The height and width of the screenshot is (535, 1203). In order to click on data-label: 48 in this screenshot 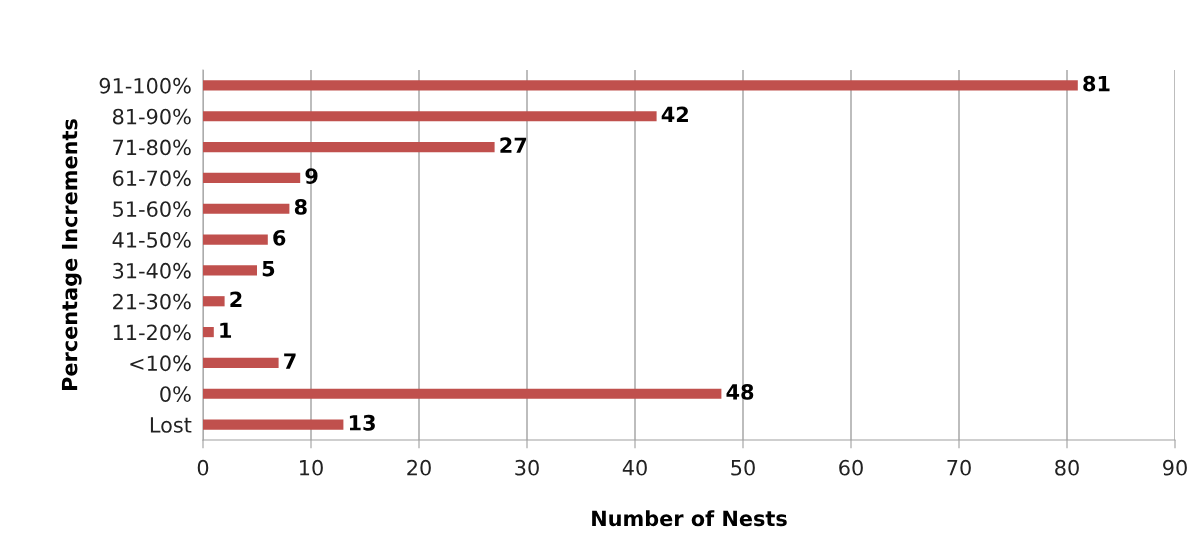, I will do `click(740, 392)`.